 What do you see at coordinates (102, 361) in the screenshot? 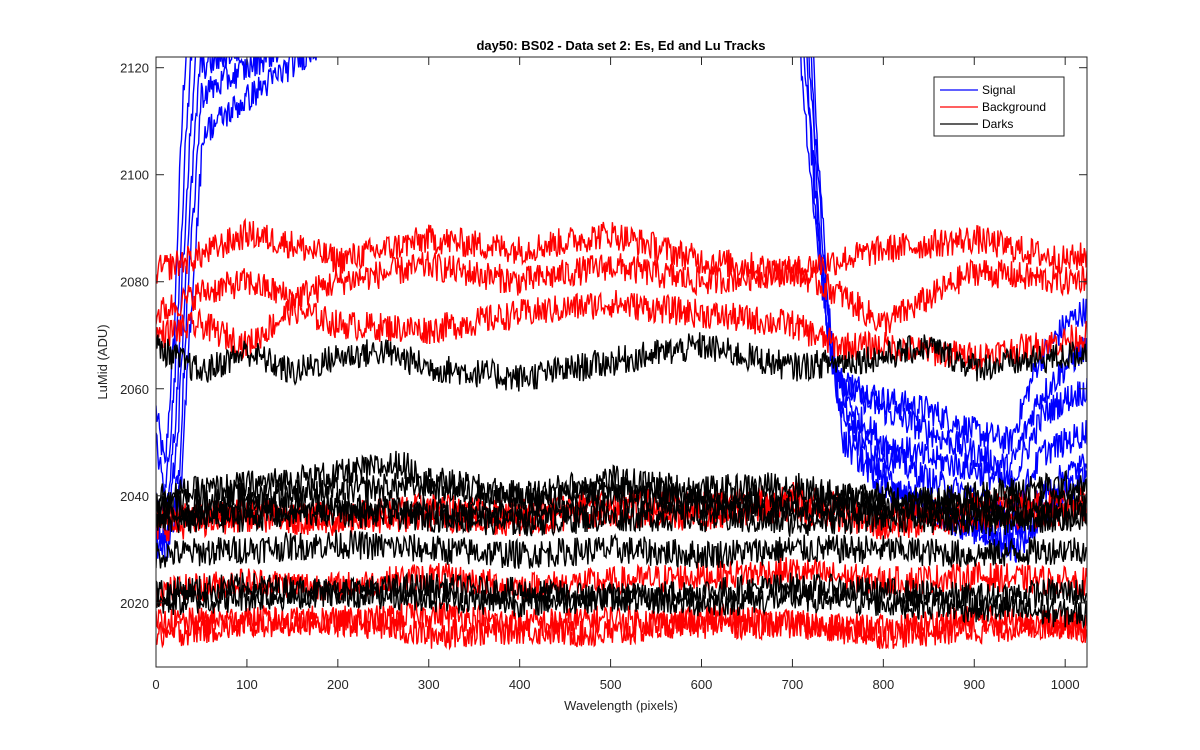
I see `y-axis-label: LuMid (ADU)` at bounding box center [102, 361].